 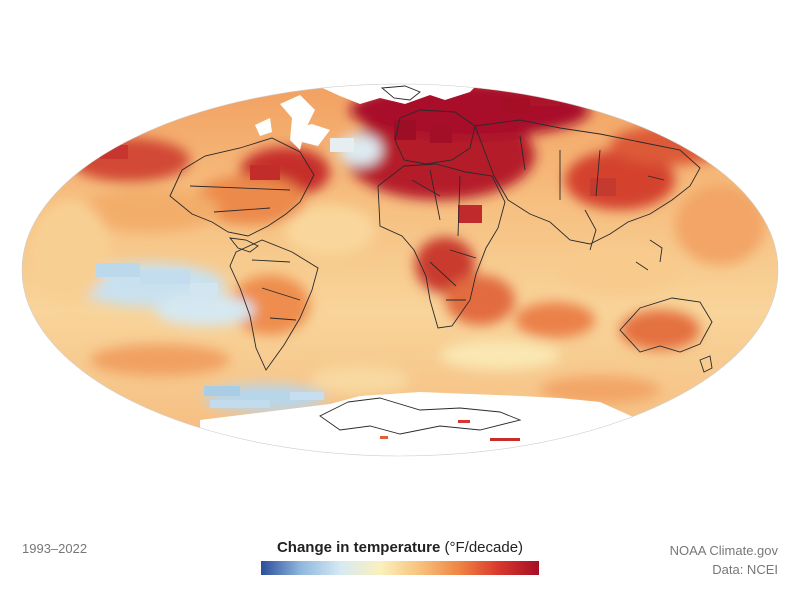 I want to click on data-source-label: Data: NCEI, so click(x=745, y=569).